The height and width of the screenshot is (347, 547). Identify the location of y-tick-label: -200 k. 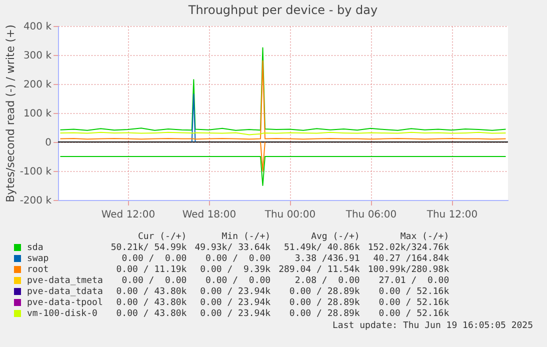
(36, 201).